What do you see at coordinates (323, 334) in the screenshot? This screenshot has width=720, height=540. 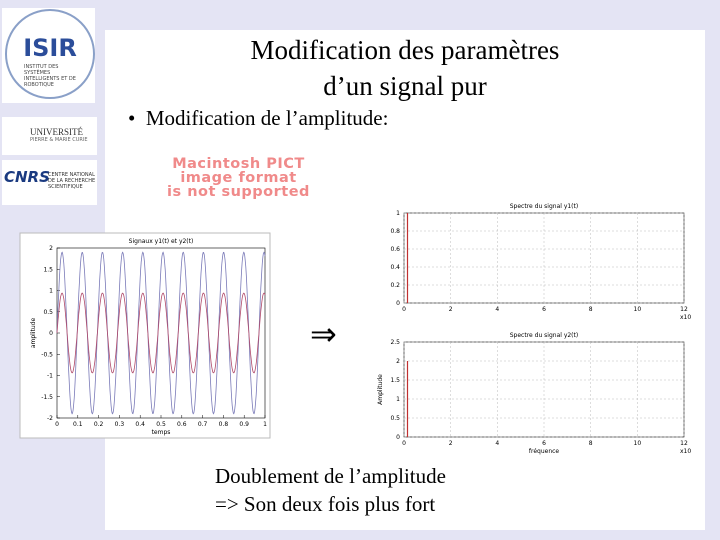 I see `arrow: ⇒` at bounding box center [323, 334].